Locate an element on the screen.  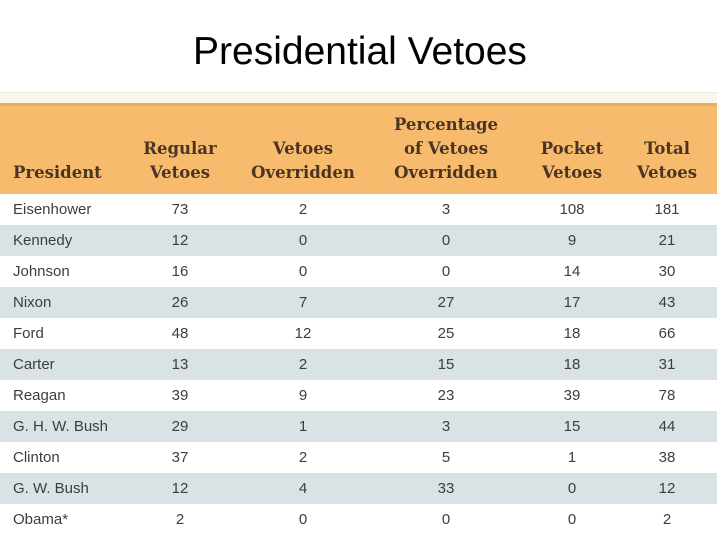
president-name-cell: Eisenhower is located at coordinates (59, 209).